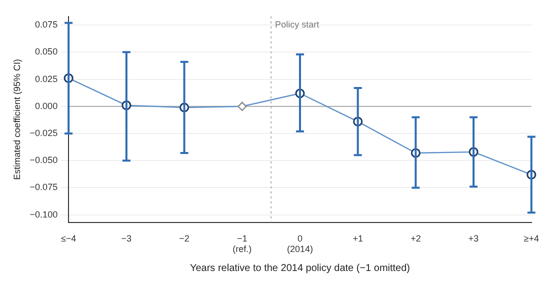 This screenshot has height=286, width=550. Describe the element at coordinates (531, 238) in the screenshot. I see `x-tick-label: ≥+4` at that location.